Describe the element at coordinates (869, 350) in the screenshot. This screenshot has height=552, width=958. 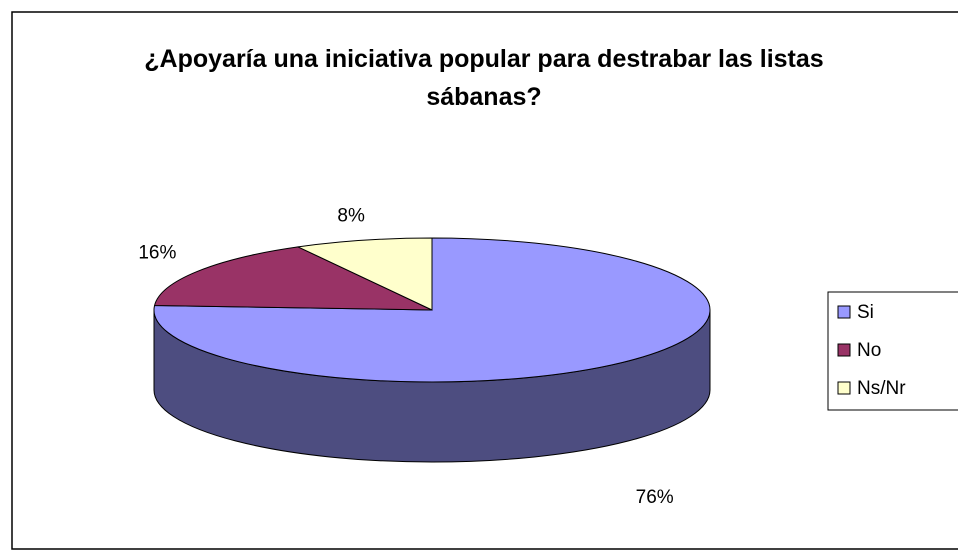
I see `legend-label: No` at that location.